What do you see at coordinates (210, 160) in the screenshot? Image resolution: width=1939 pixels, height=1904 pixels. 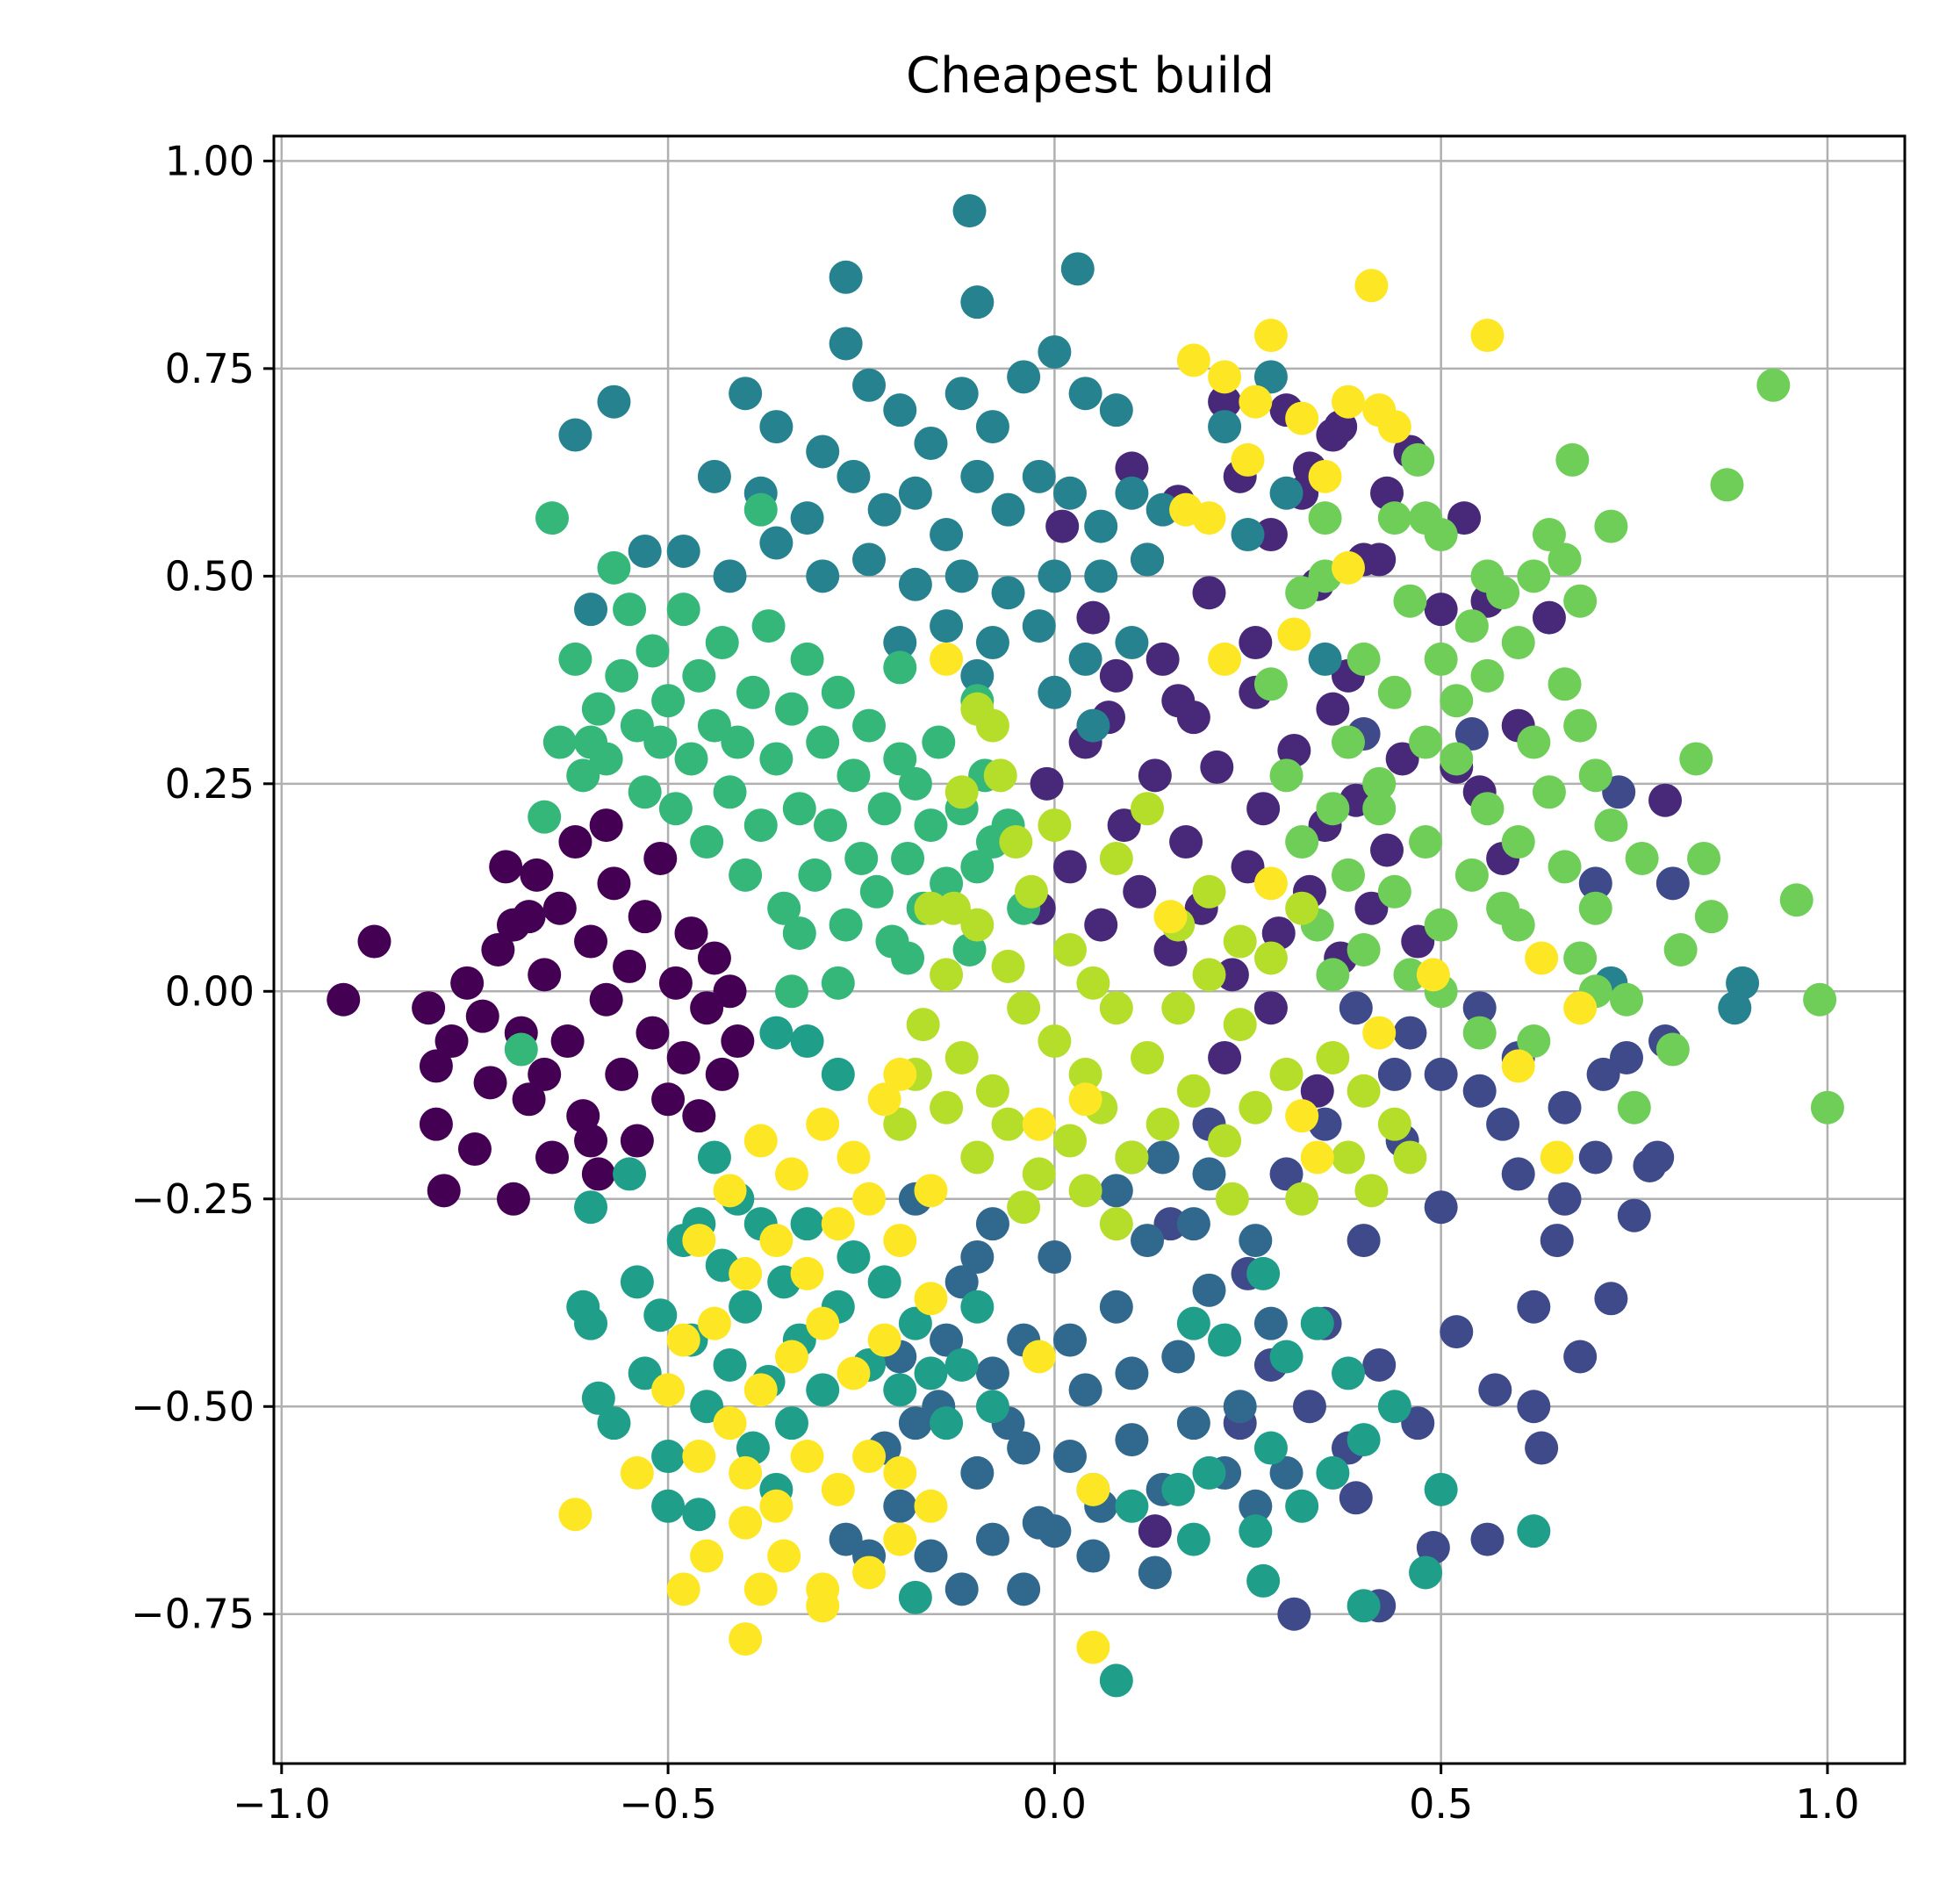 I see `y-tick-label: 1.00` at bounding box center [210, 160].